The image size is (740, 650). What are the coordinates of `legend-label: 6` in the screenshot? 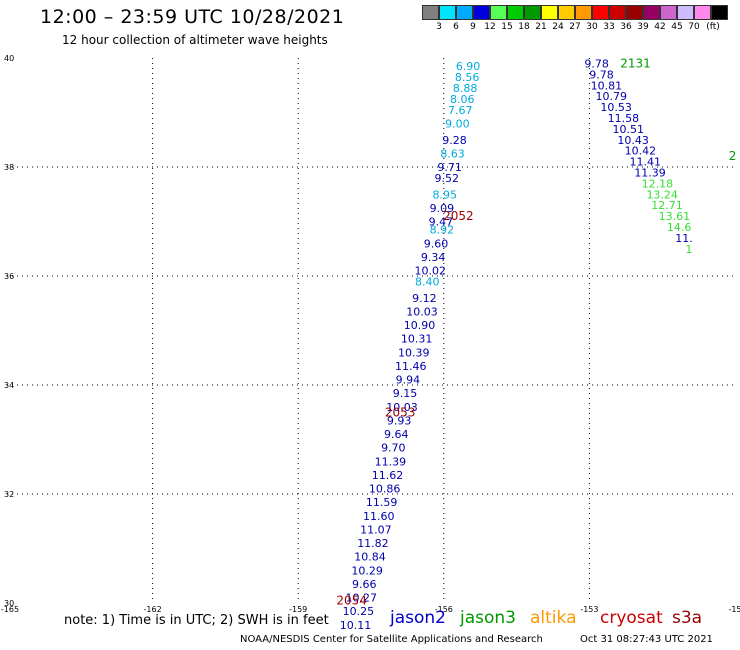 It's located at (456, 27).